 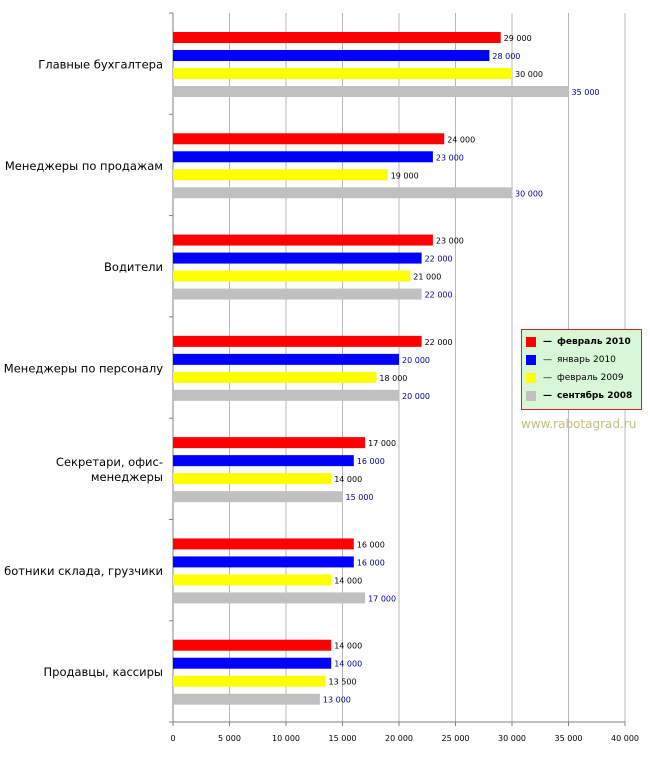 What do you see at coordinates (512, 738) in the screenshot?
I see `x-tick-label: 30 000` at bounding box center [512, 738].